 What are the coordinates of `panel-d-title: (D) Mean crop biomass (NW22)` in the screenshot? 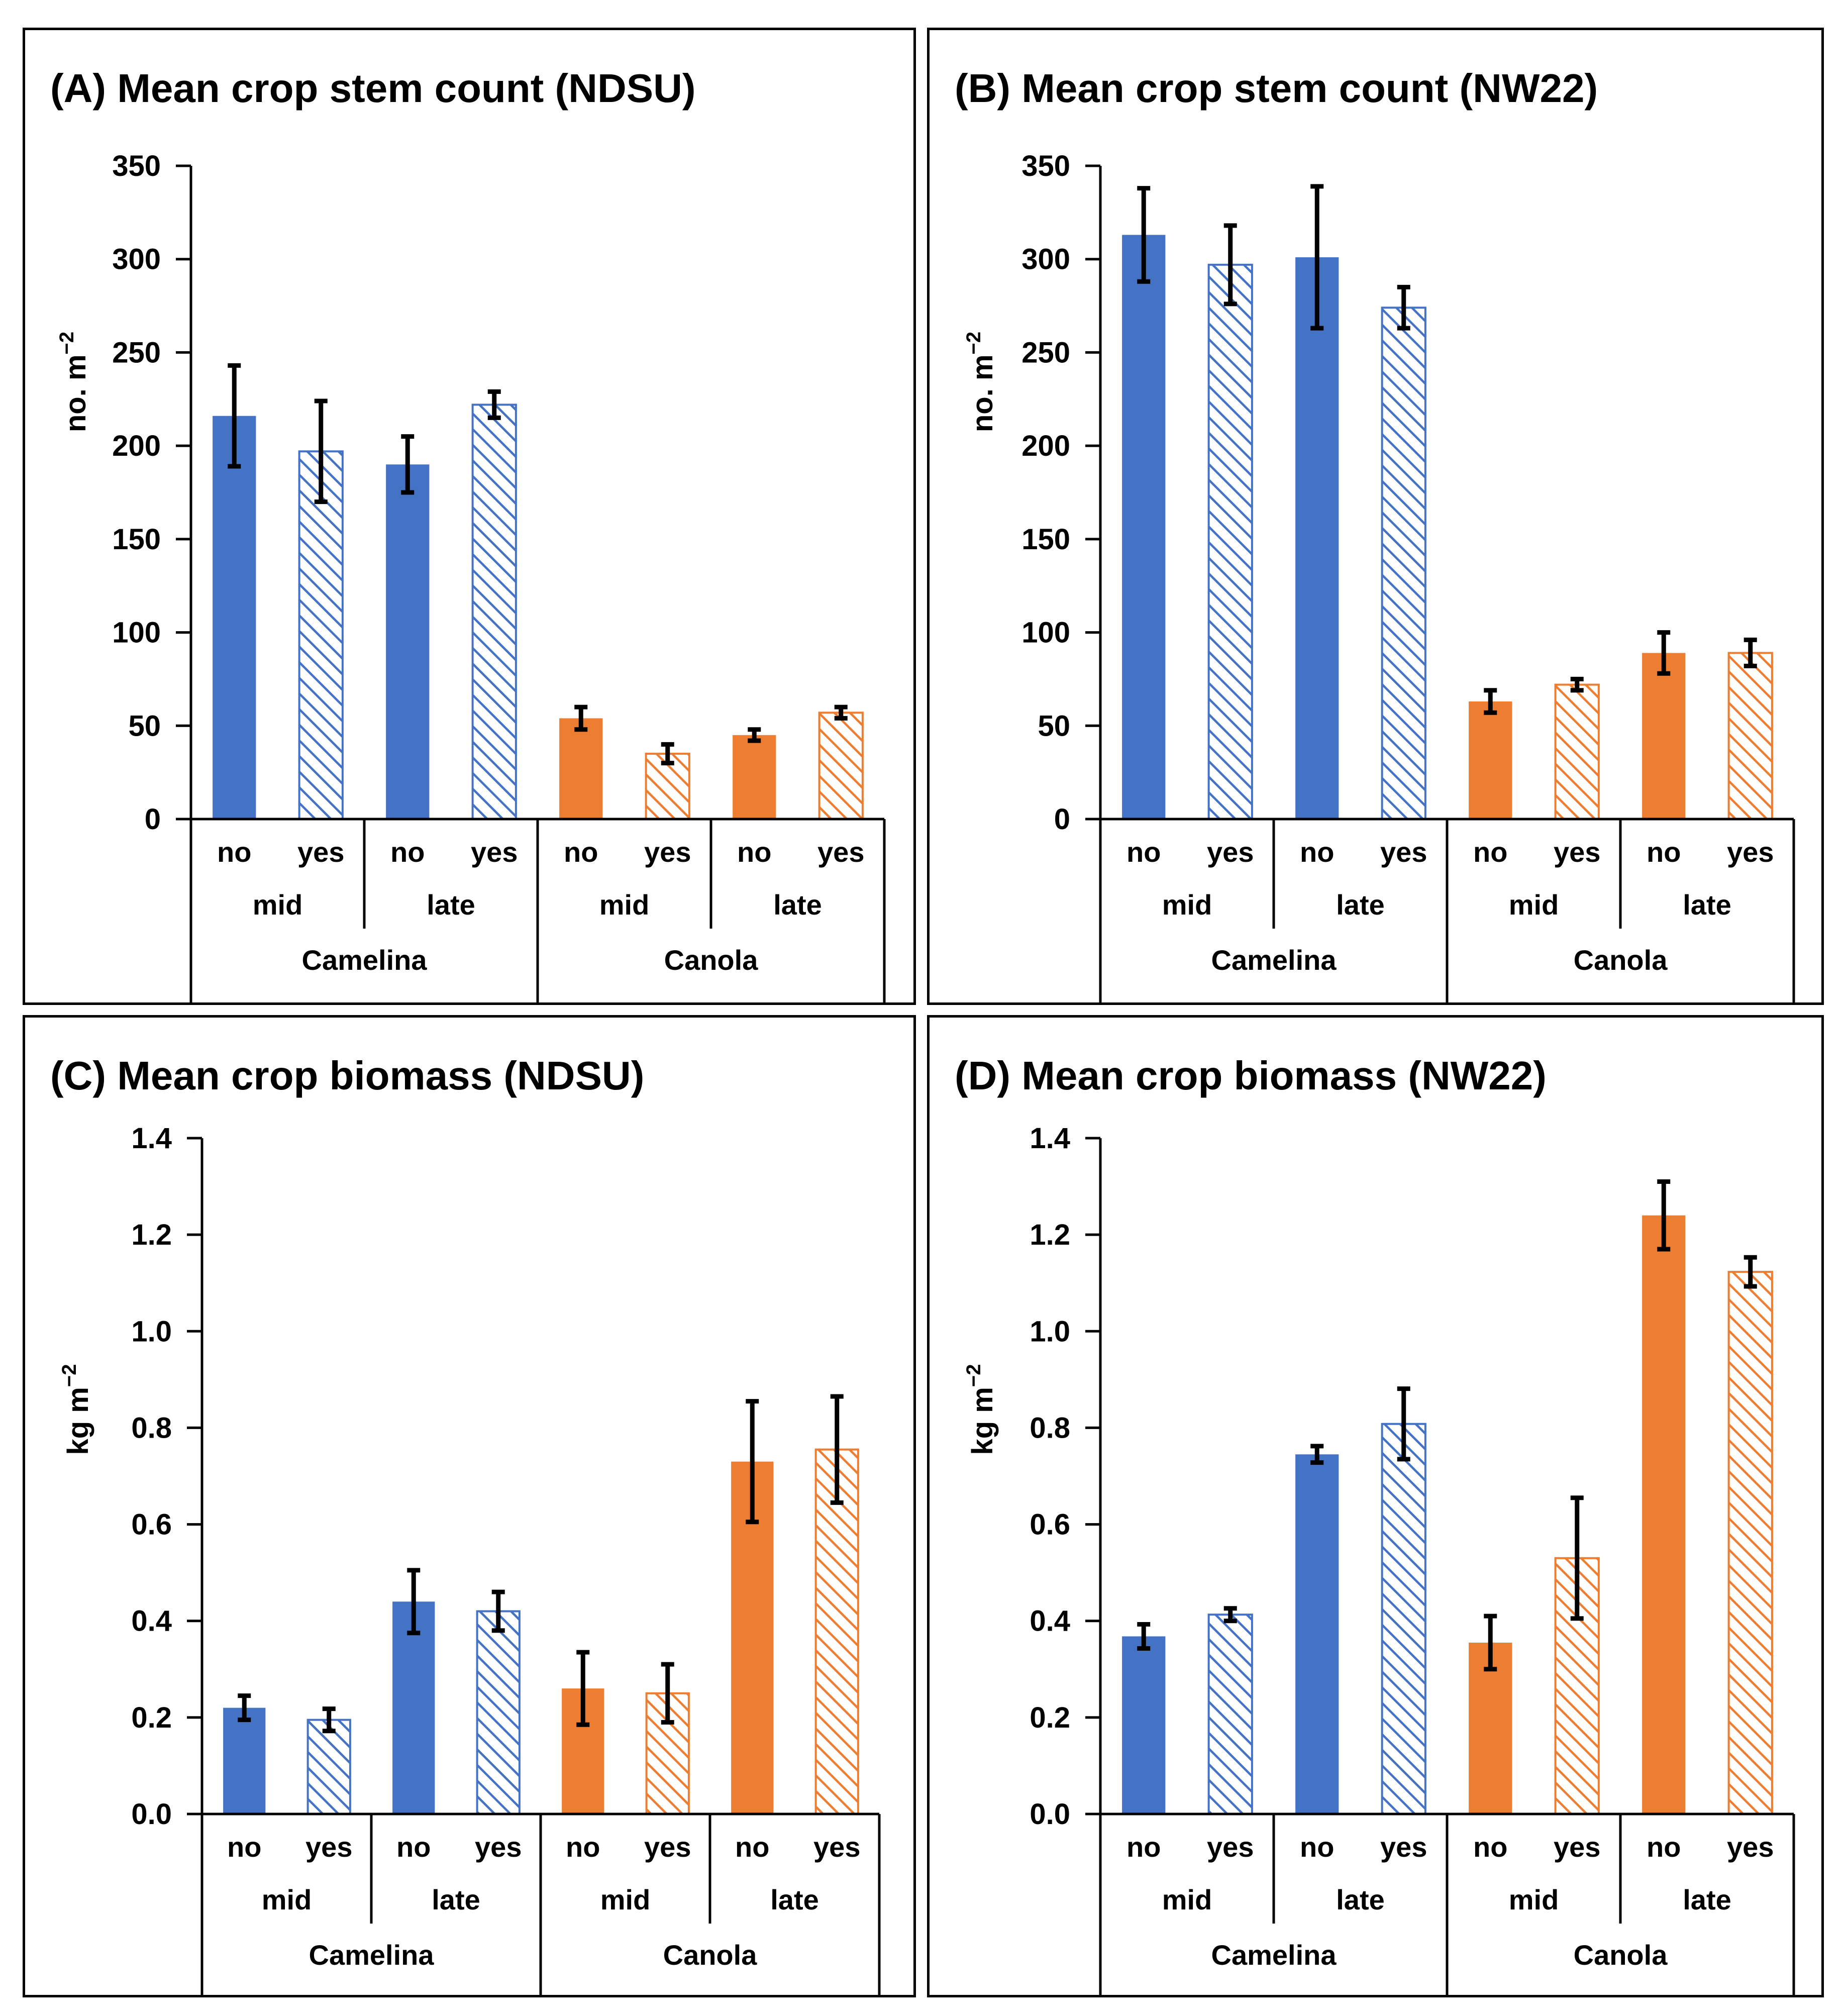 It's located at (1251, 1076).